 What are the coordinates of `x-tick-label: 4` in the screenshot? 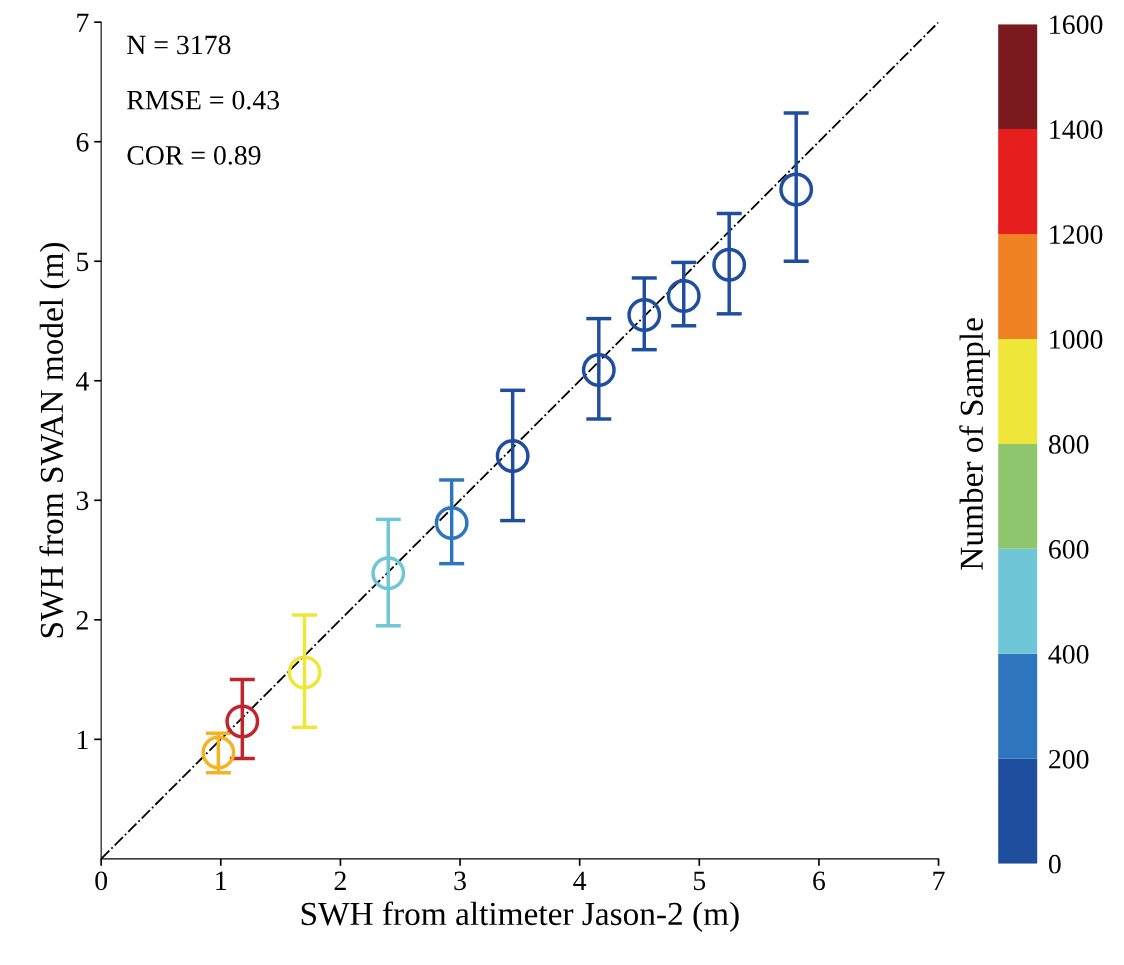 It's located at (580, 880).